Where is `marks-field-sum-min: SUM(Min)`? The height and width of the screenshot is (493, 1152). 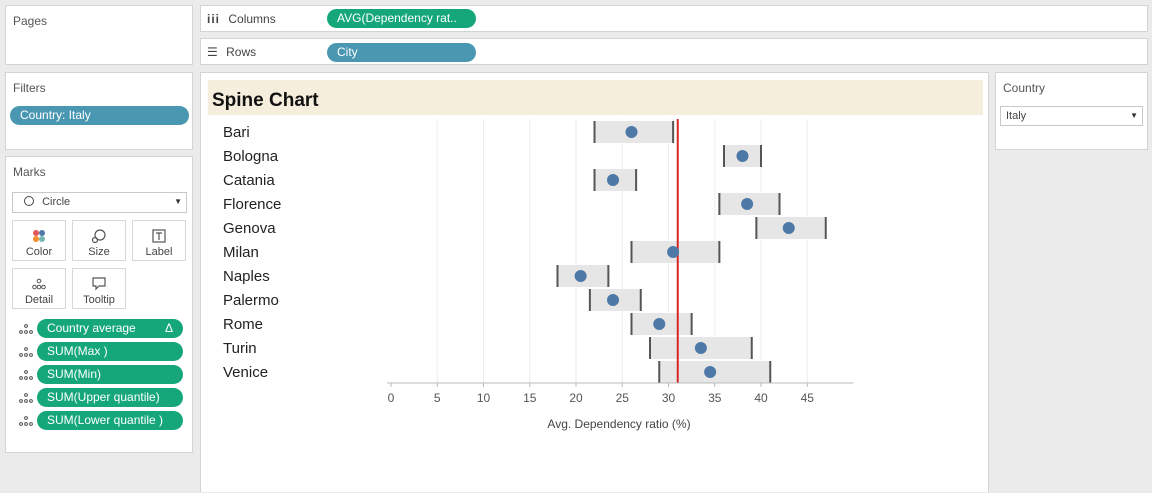 marks-field-sum-min: SUM(Min) is located at coordinates (110, 374).